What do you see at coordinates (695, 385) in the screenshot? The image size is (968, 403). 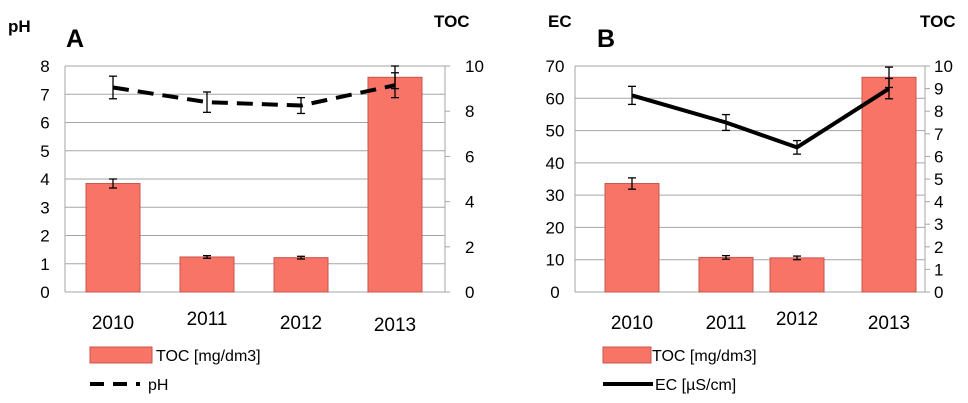 I see `legend-label-line: EC [µS/cm]` at bounding box center [695, 385].